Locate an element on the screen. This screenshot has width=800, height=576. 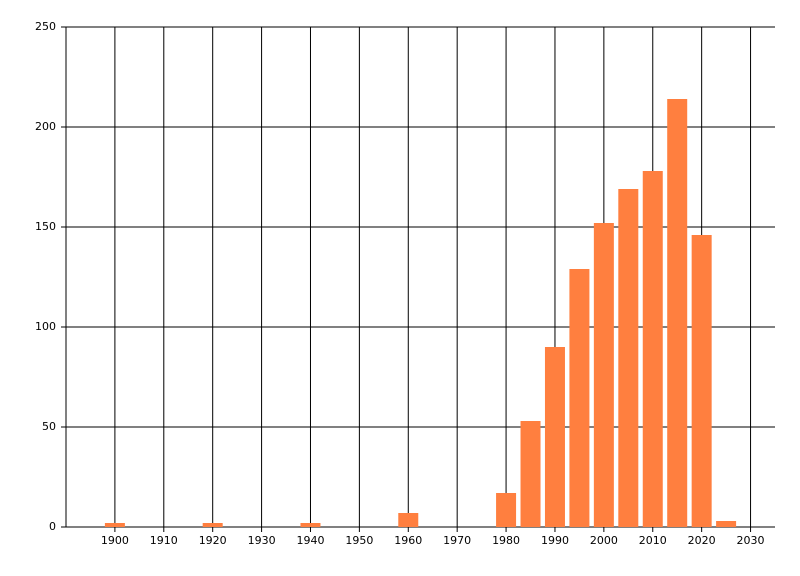
y-tick-label: 50 is located at coordinates (49, 426).